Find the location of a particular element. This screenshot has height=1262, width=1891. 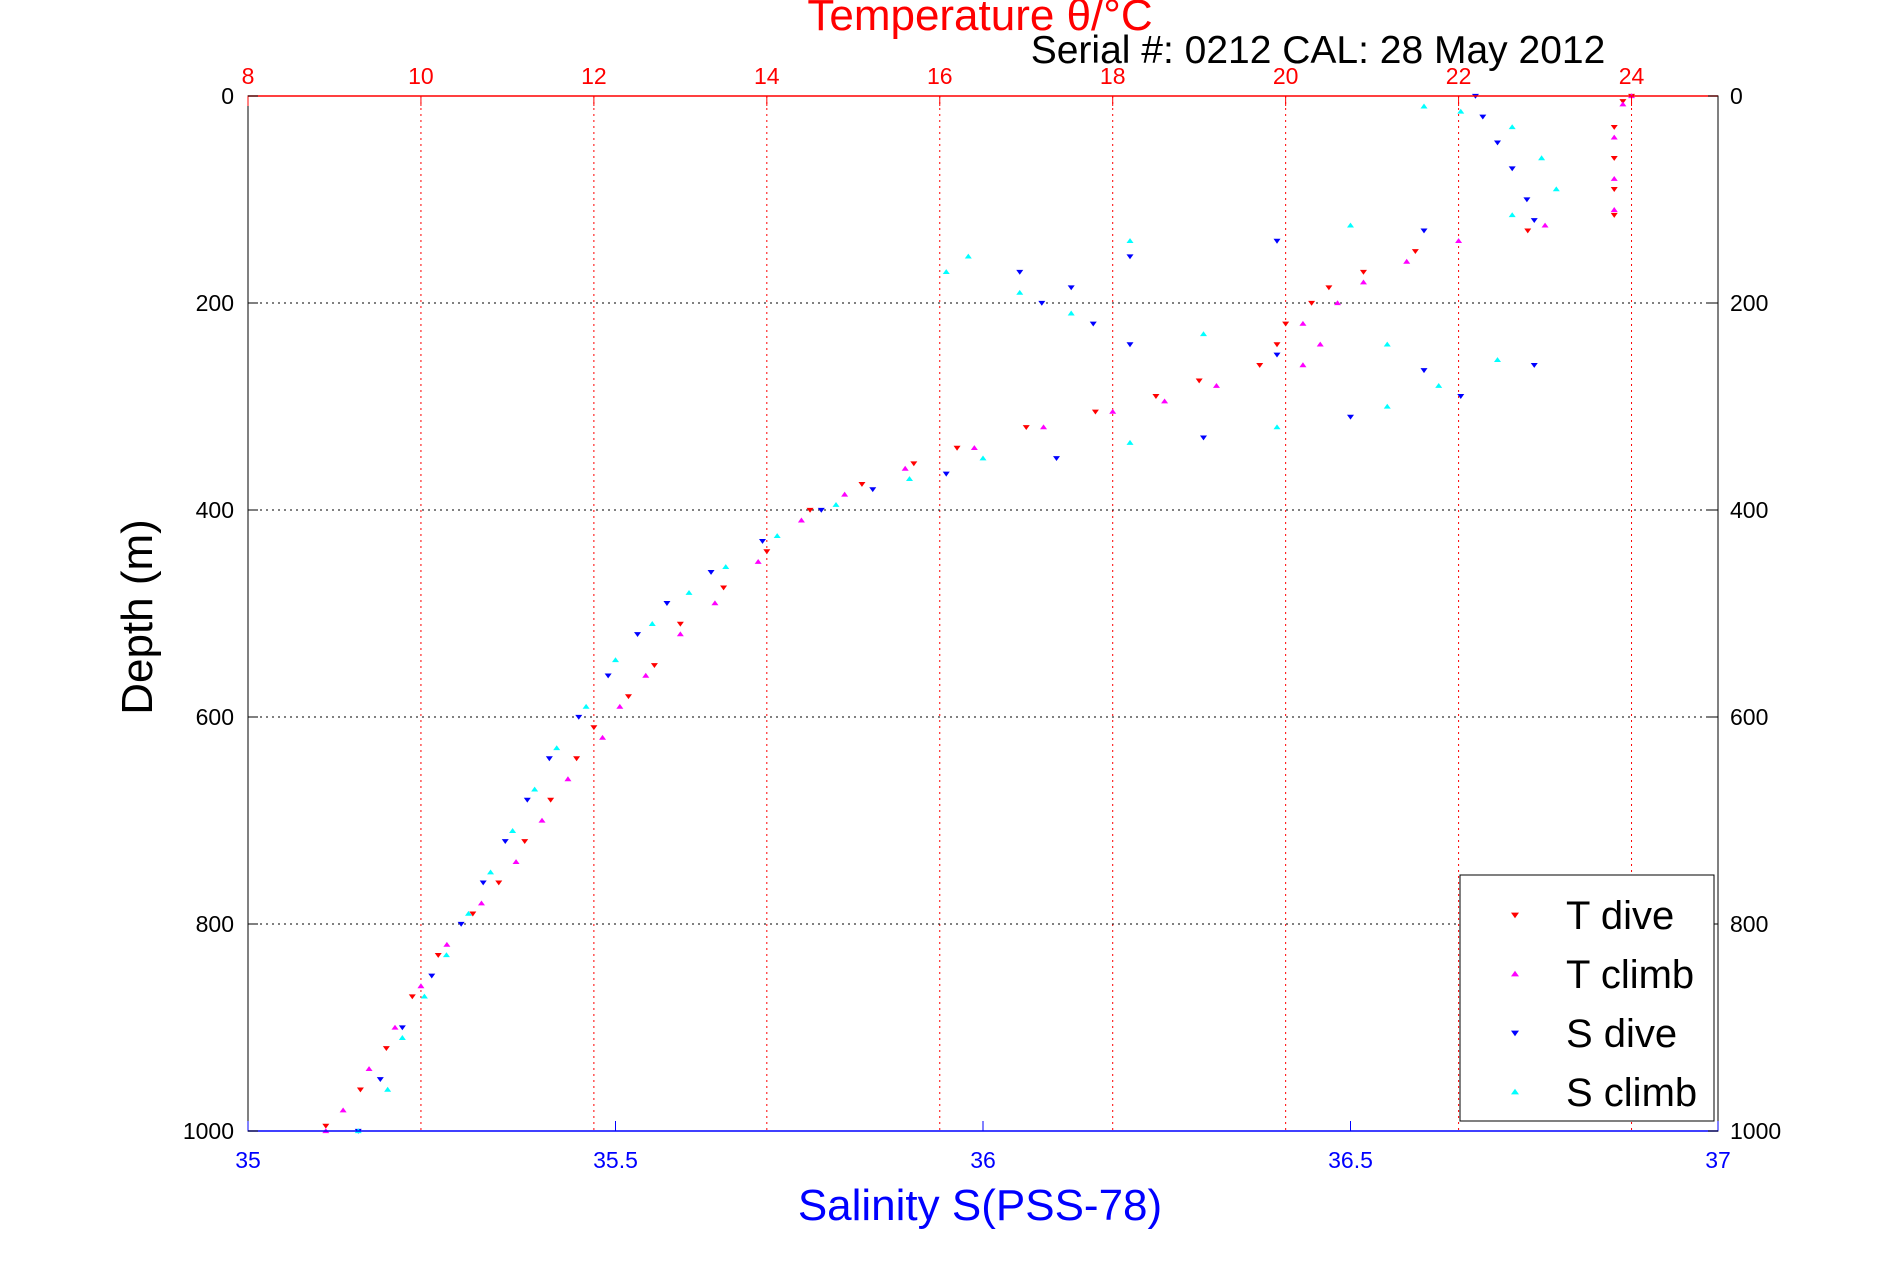

depth-tick-label-right: 600 is located at coordinates (1749, 717).